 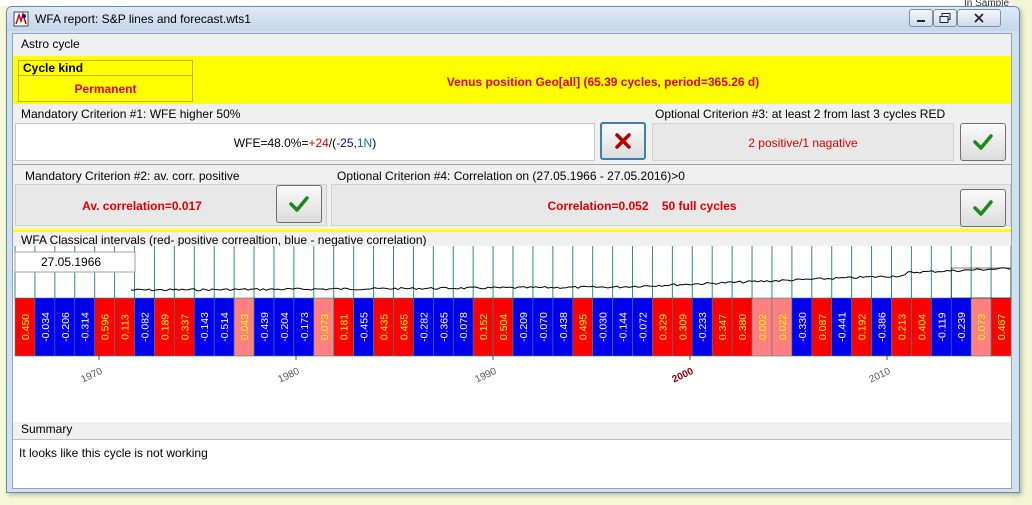 I want to click on interval-value-label: -0.078, so click(x=464, y=327).